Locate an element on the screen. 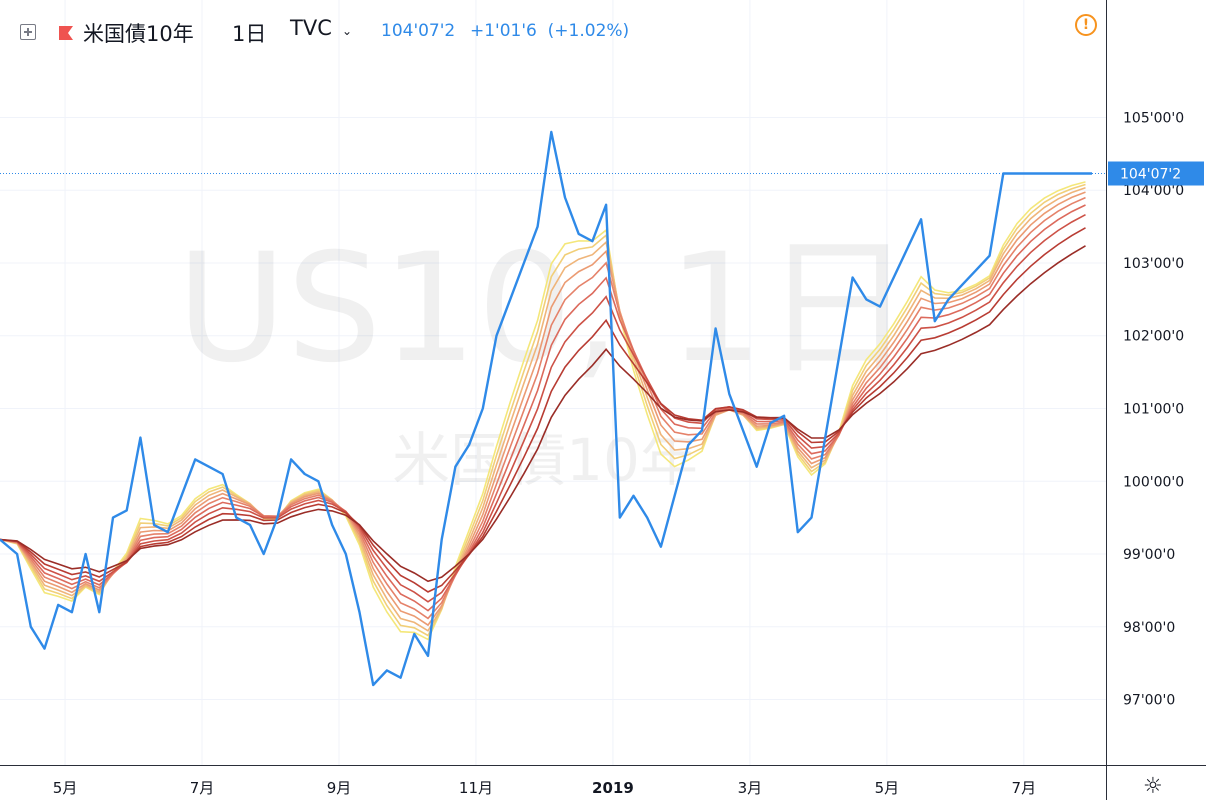 This screenshot has height=800, width=1206. price-tick-label: 98'00'0 is located at coordinates (1149, 628).